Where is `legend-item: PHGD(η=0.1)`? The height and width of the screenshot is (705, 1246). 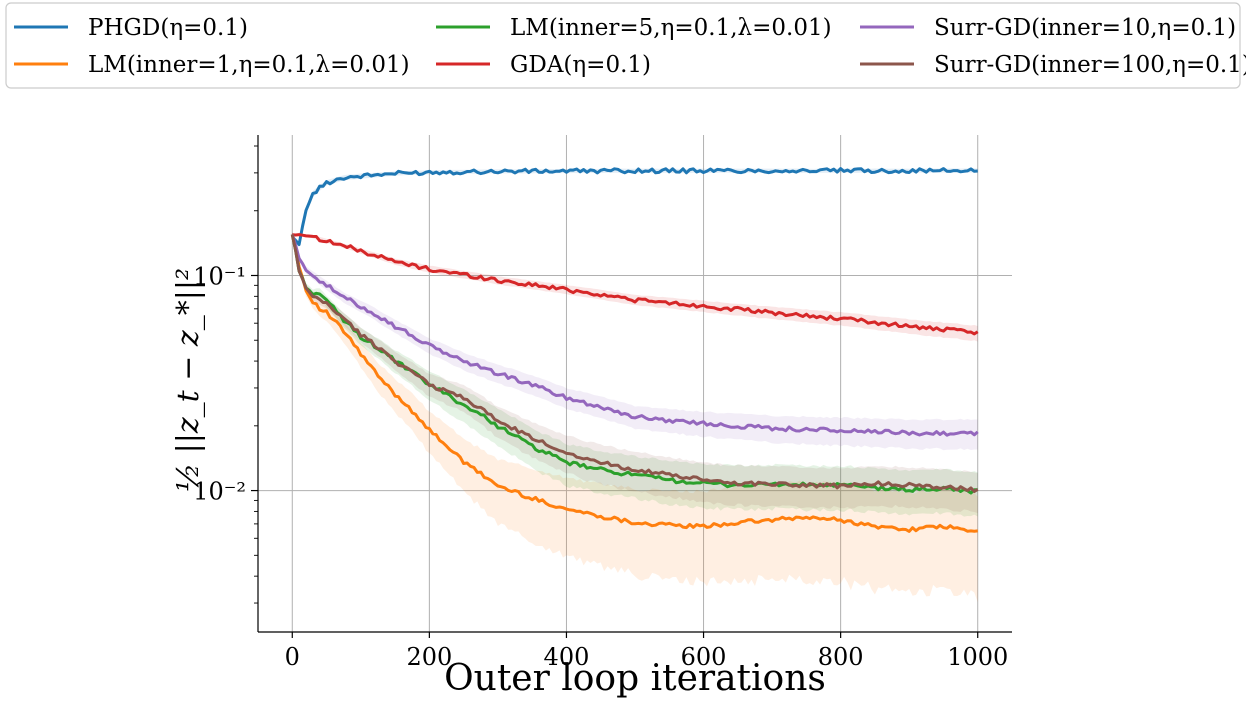 legend-item: PHGD(η=0.1) is located at coordinates (131, 28).